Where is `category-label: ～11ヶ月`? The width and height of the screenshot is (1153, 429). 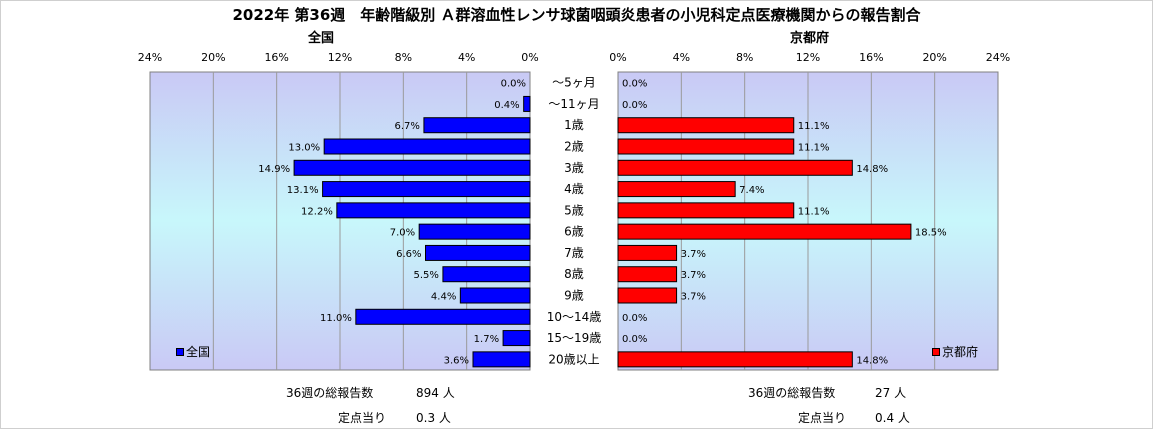 category-label: ～11ヶ月 is located at coordinates (573, 104).